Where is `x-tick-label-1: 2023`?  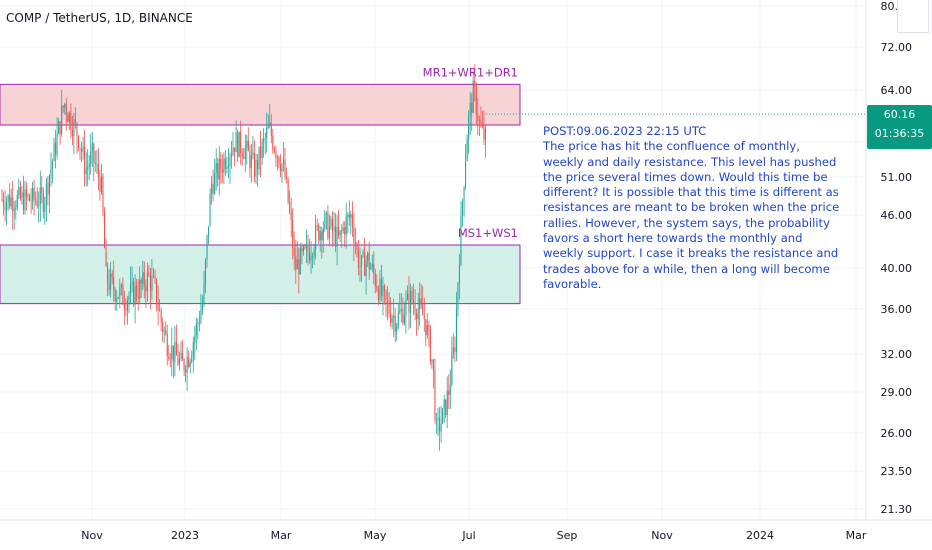 x-tick-label-1: 2023 is located at coordinates (185, 535).